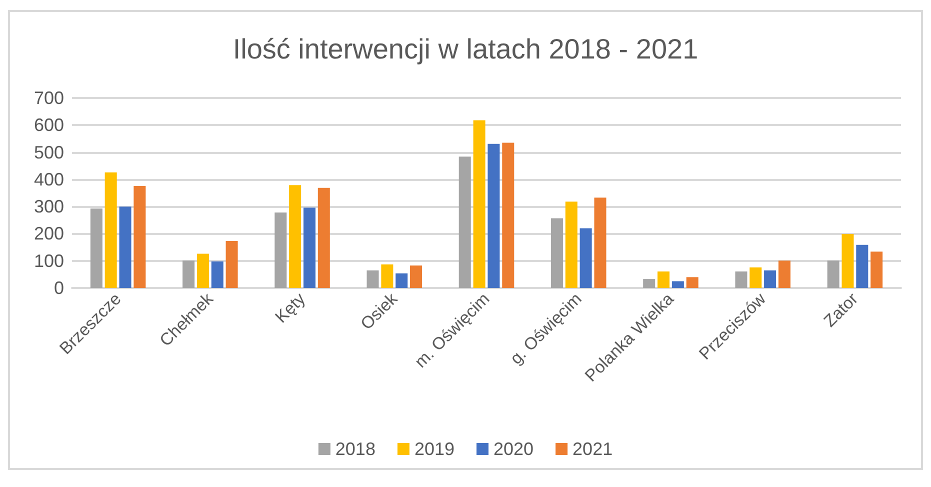 This screenshot has height=487, width=931. I want to click on y-tick-label: 500, so click(49, 152).